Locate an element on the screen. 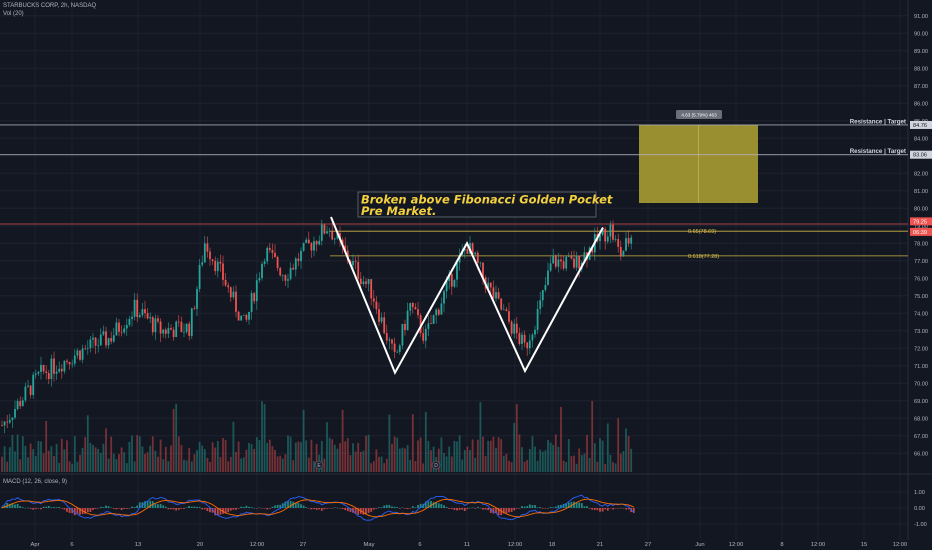  time-tick-label: 6 is located at coordinates (71, 545).